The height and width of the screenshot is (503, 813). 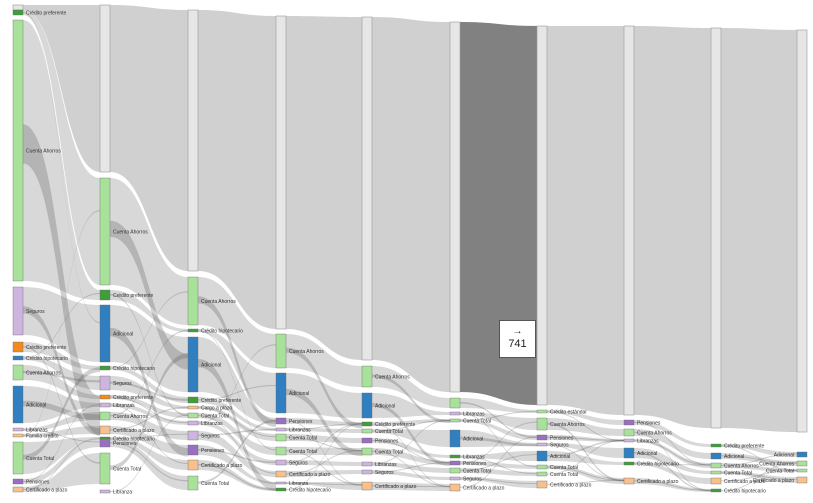 I want to click on link-8-main, so click(x=759, y=230).